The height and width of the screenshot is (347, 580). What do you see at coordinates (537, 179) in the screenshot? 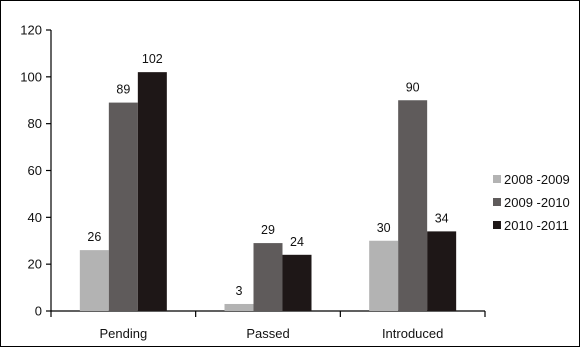
I see `legend-label: 2008 -2009` at bounding box center [537, 179].